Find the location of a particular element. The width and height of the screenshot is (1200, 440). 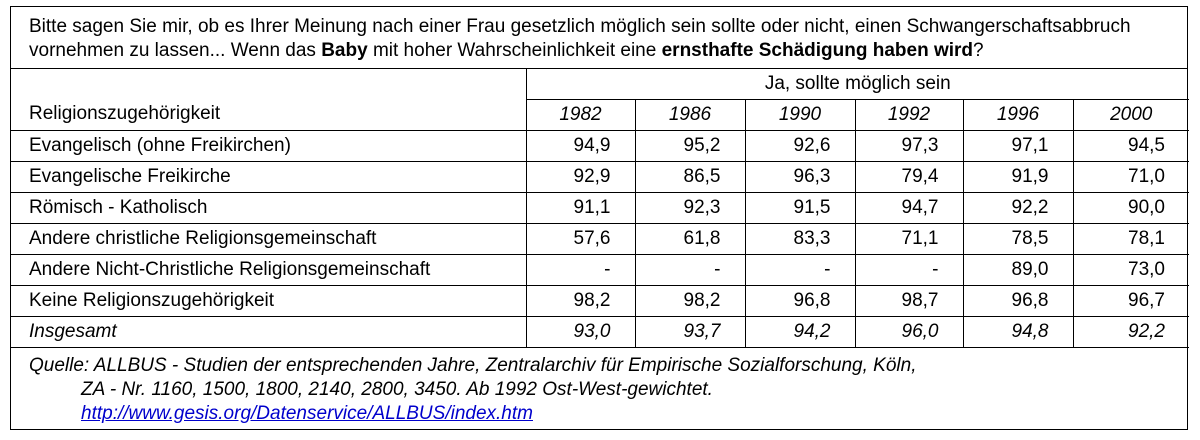

value-cell: 94,9 is located at coordinates (580, 146).